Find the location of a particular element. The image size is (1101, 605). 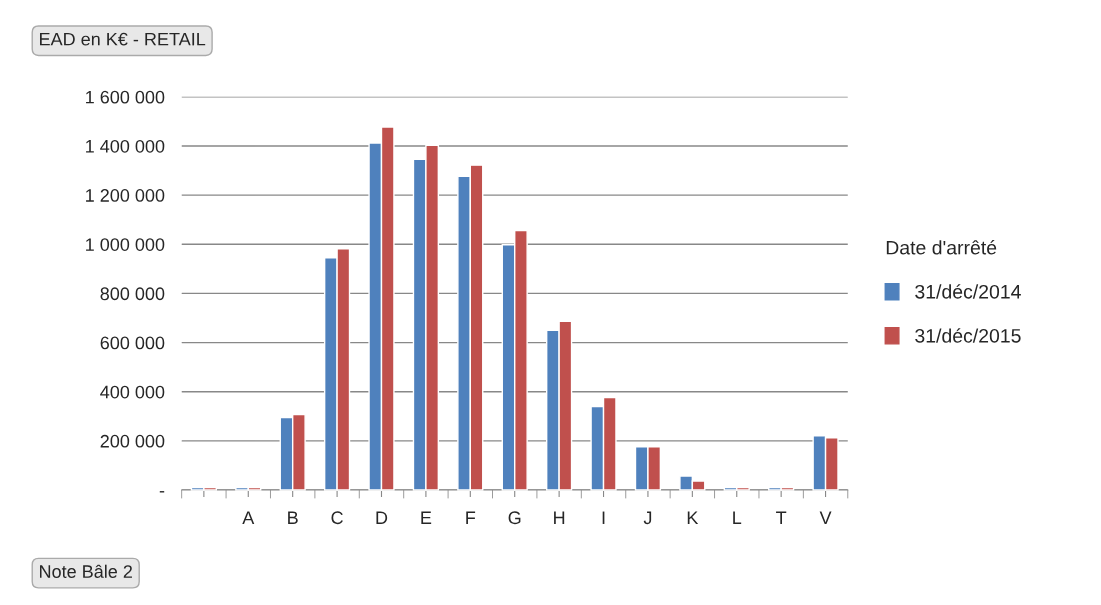

y-tick-label: 1 000 000 is located at coordinates (125, 244).